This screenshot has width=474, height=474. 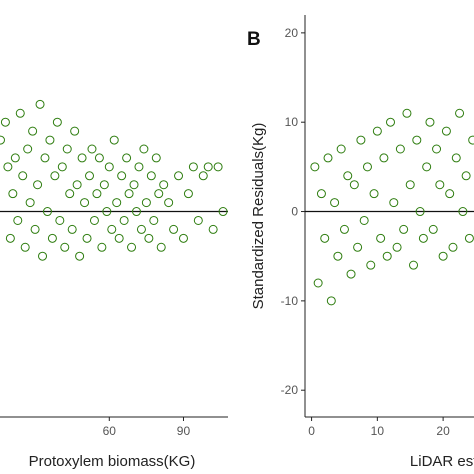 What do you see at coordinates (184, 431) in the screenshot?
I see `x-tick-label: 90` at bounding box center [184, 431].